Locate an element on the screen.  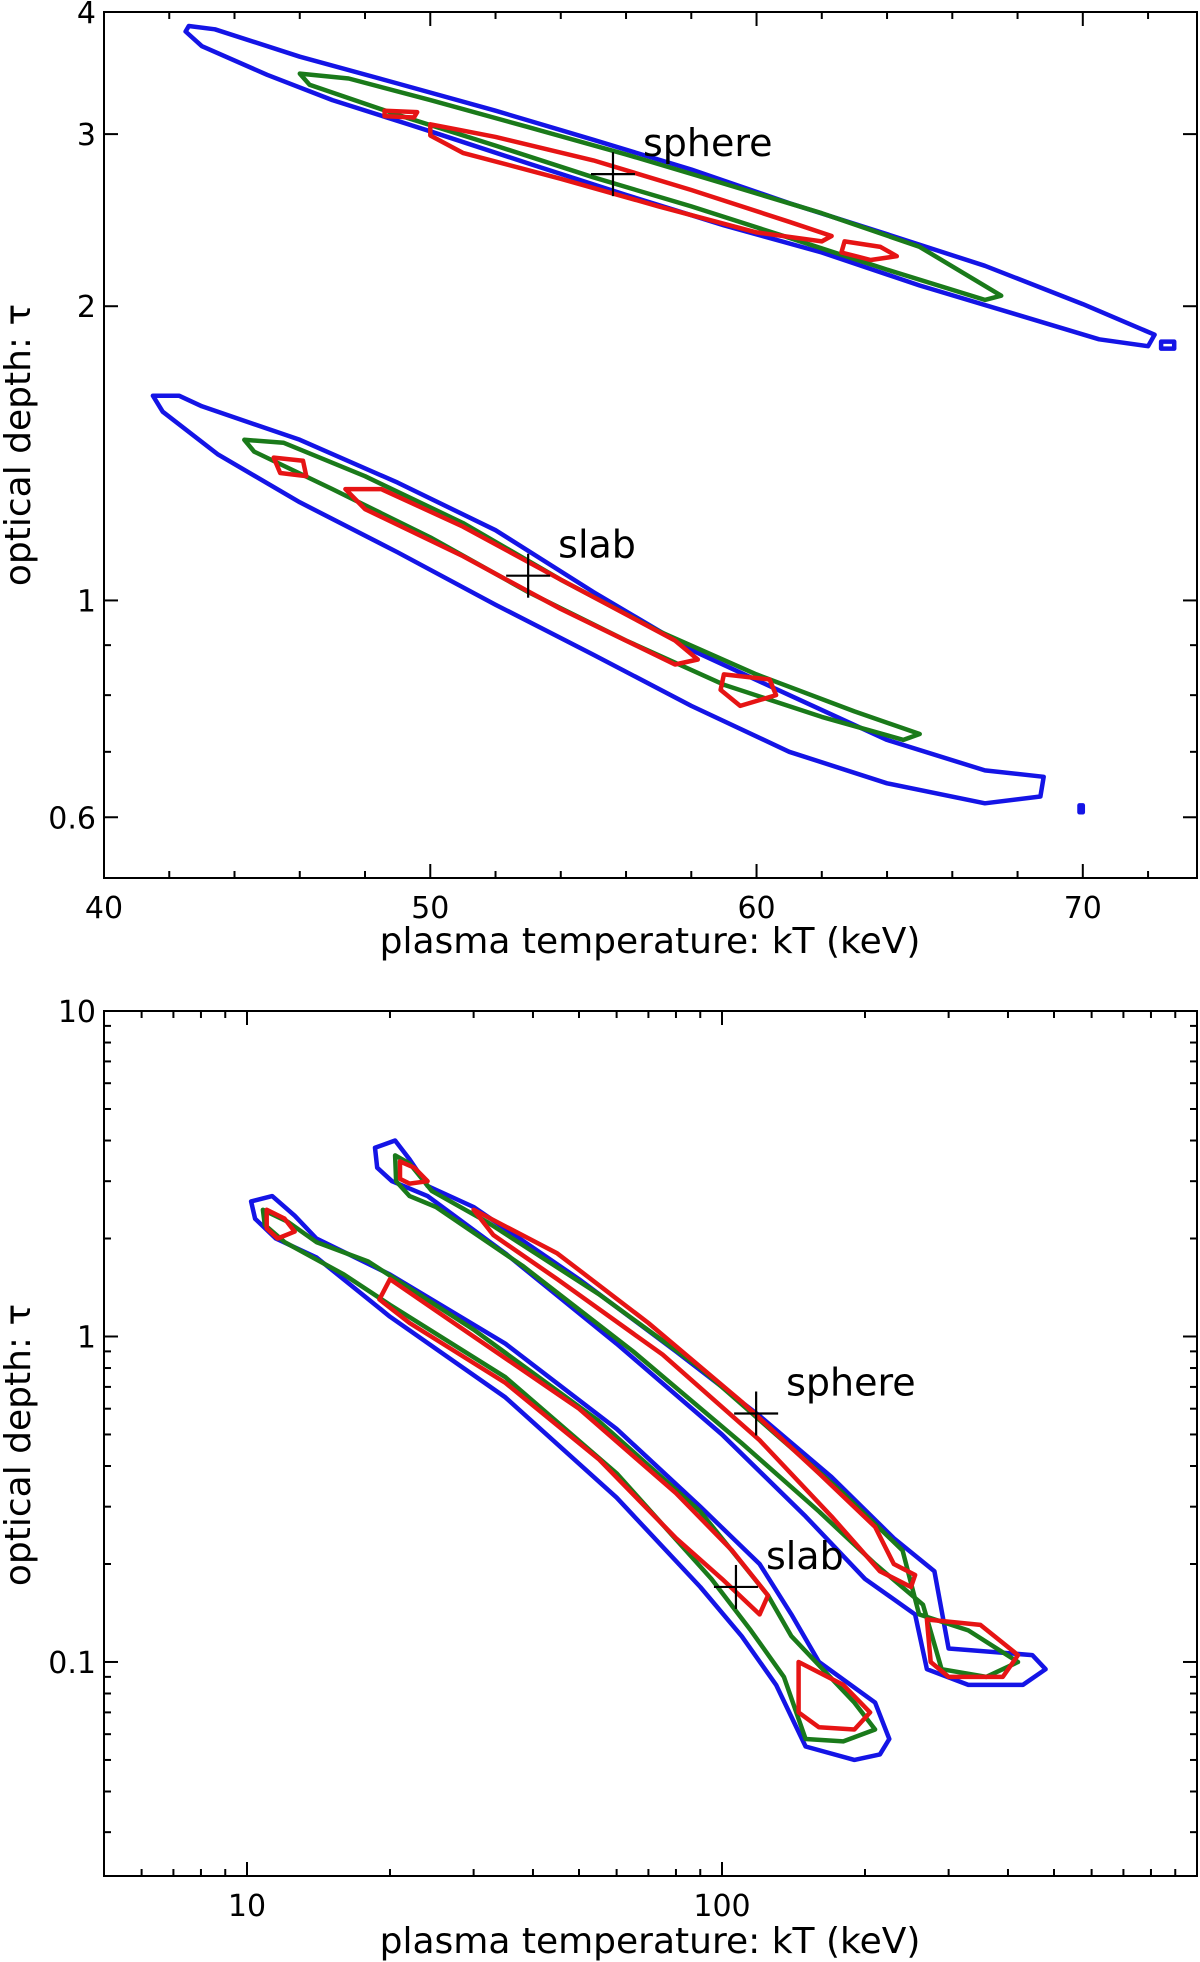
y-tick-label: 3 is located at coordinates (86, 135).